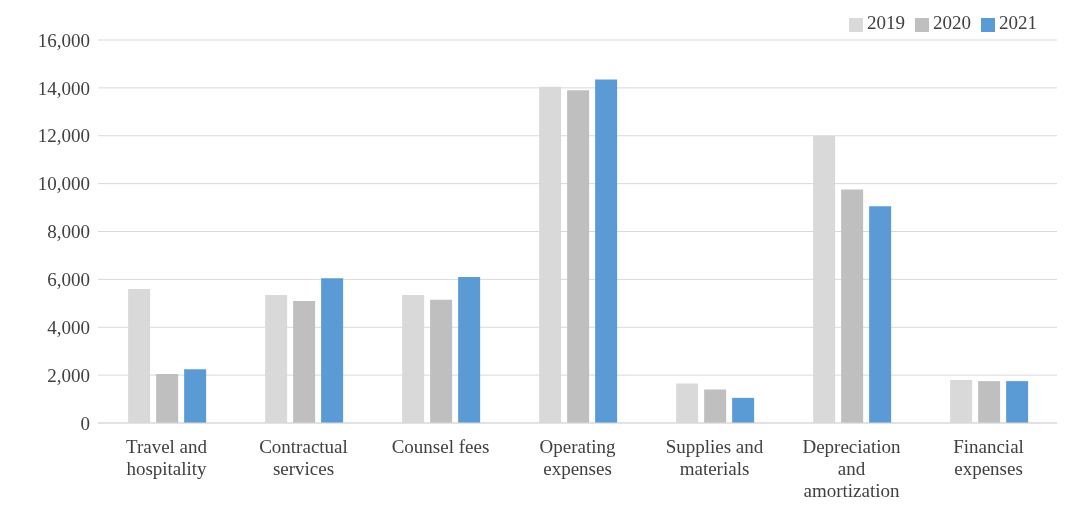 The image size is (1075, 521). I want to click on x-tick-label: Contractual services, so click(303, 457).